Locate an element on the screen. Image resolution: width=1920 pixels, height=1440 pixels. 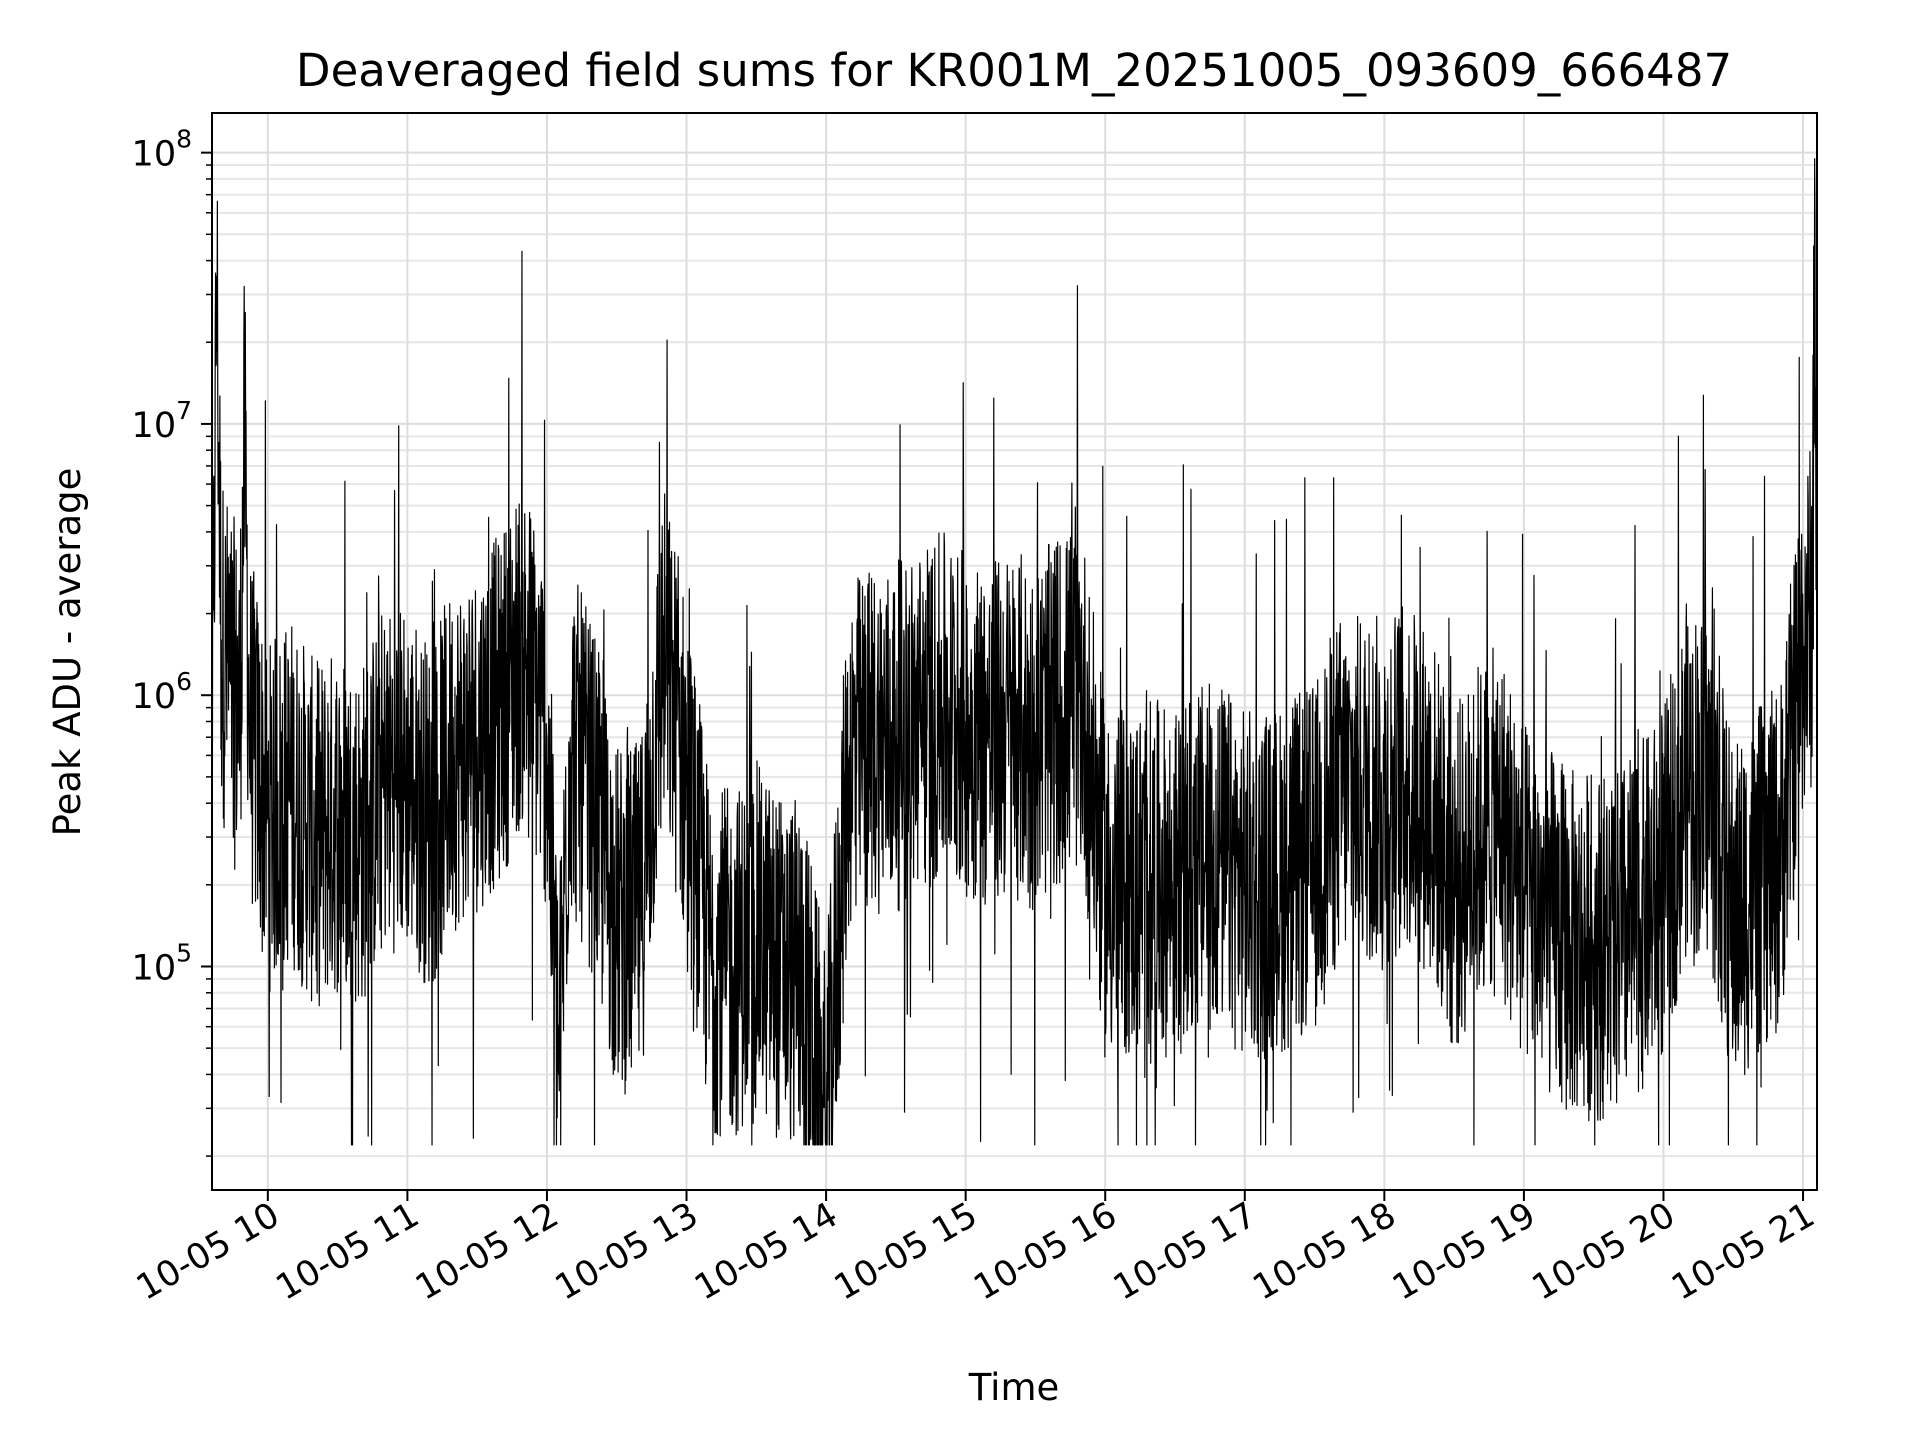
x-tick-label: 10-05 19 is located at coordinates (1464, 1251).